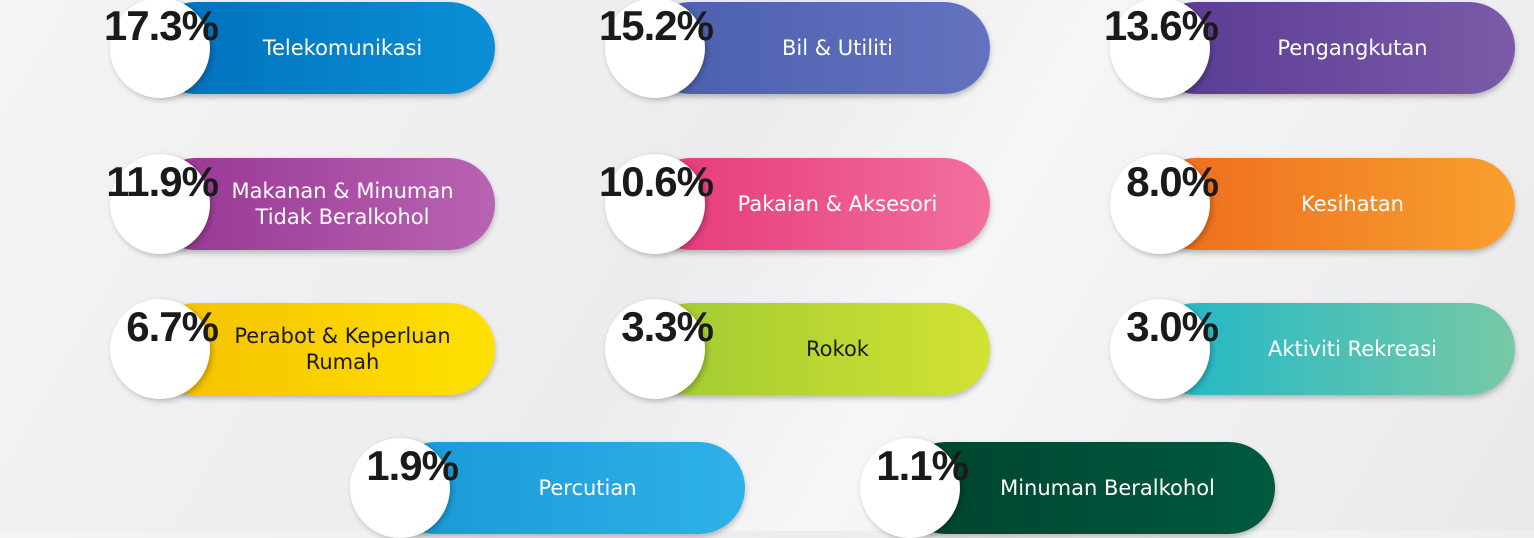 This screenshot has height=538, width=1534. I want to click on percentage: 6.7%, so click(172, 326).